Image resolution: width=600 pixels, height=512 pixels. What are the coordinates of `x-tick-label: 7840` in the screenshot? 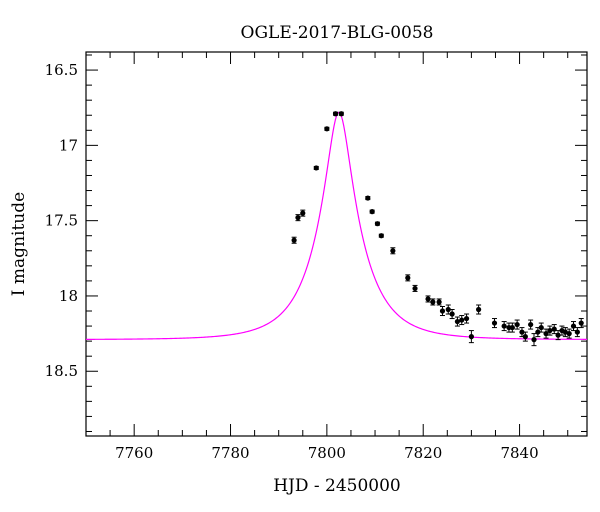 It's located at (519, 453).